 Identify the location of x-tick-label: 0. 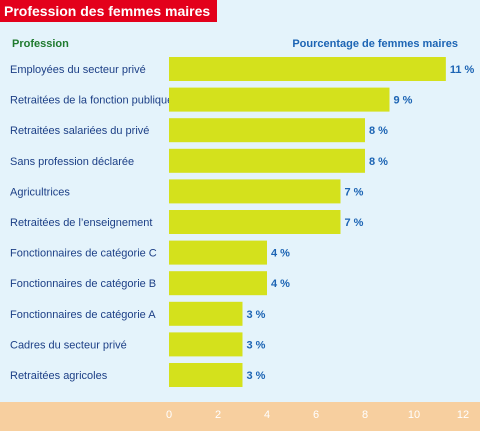
(169, 415).